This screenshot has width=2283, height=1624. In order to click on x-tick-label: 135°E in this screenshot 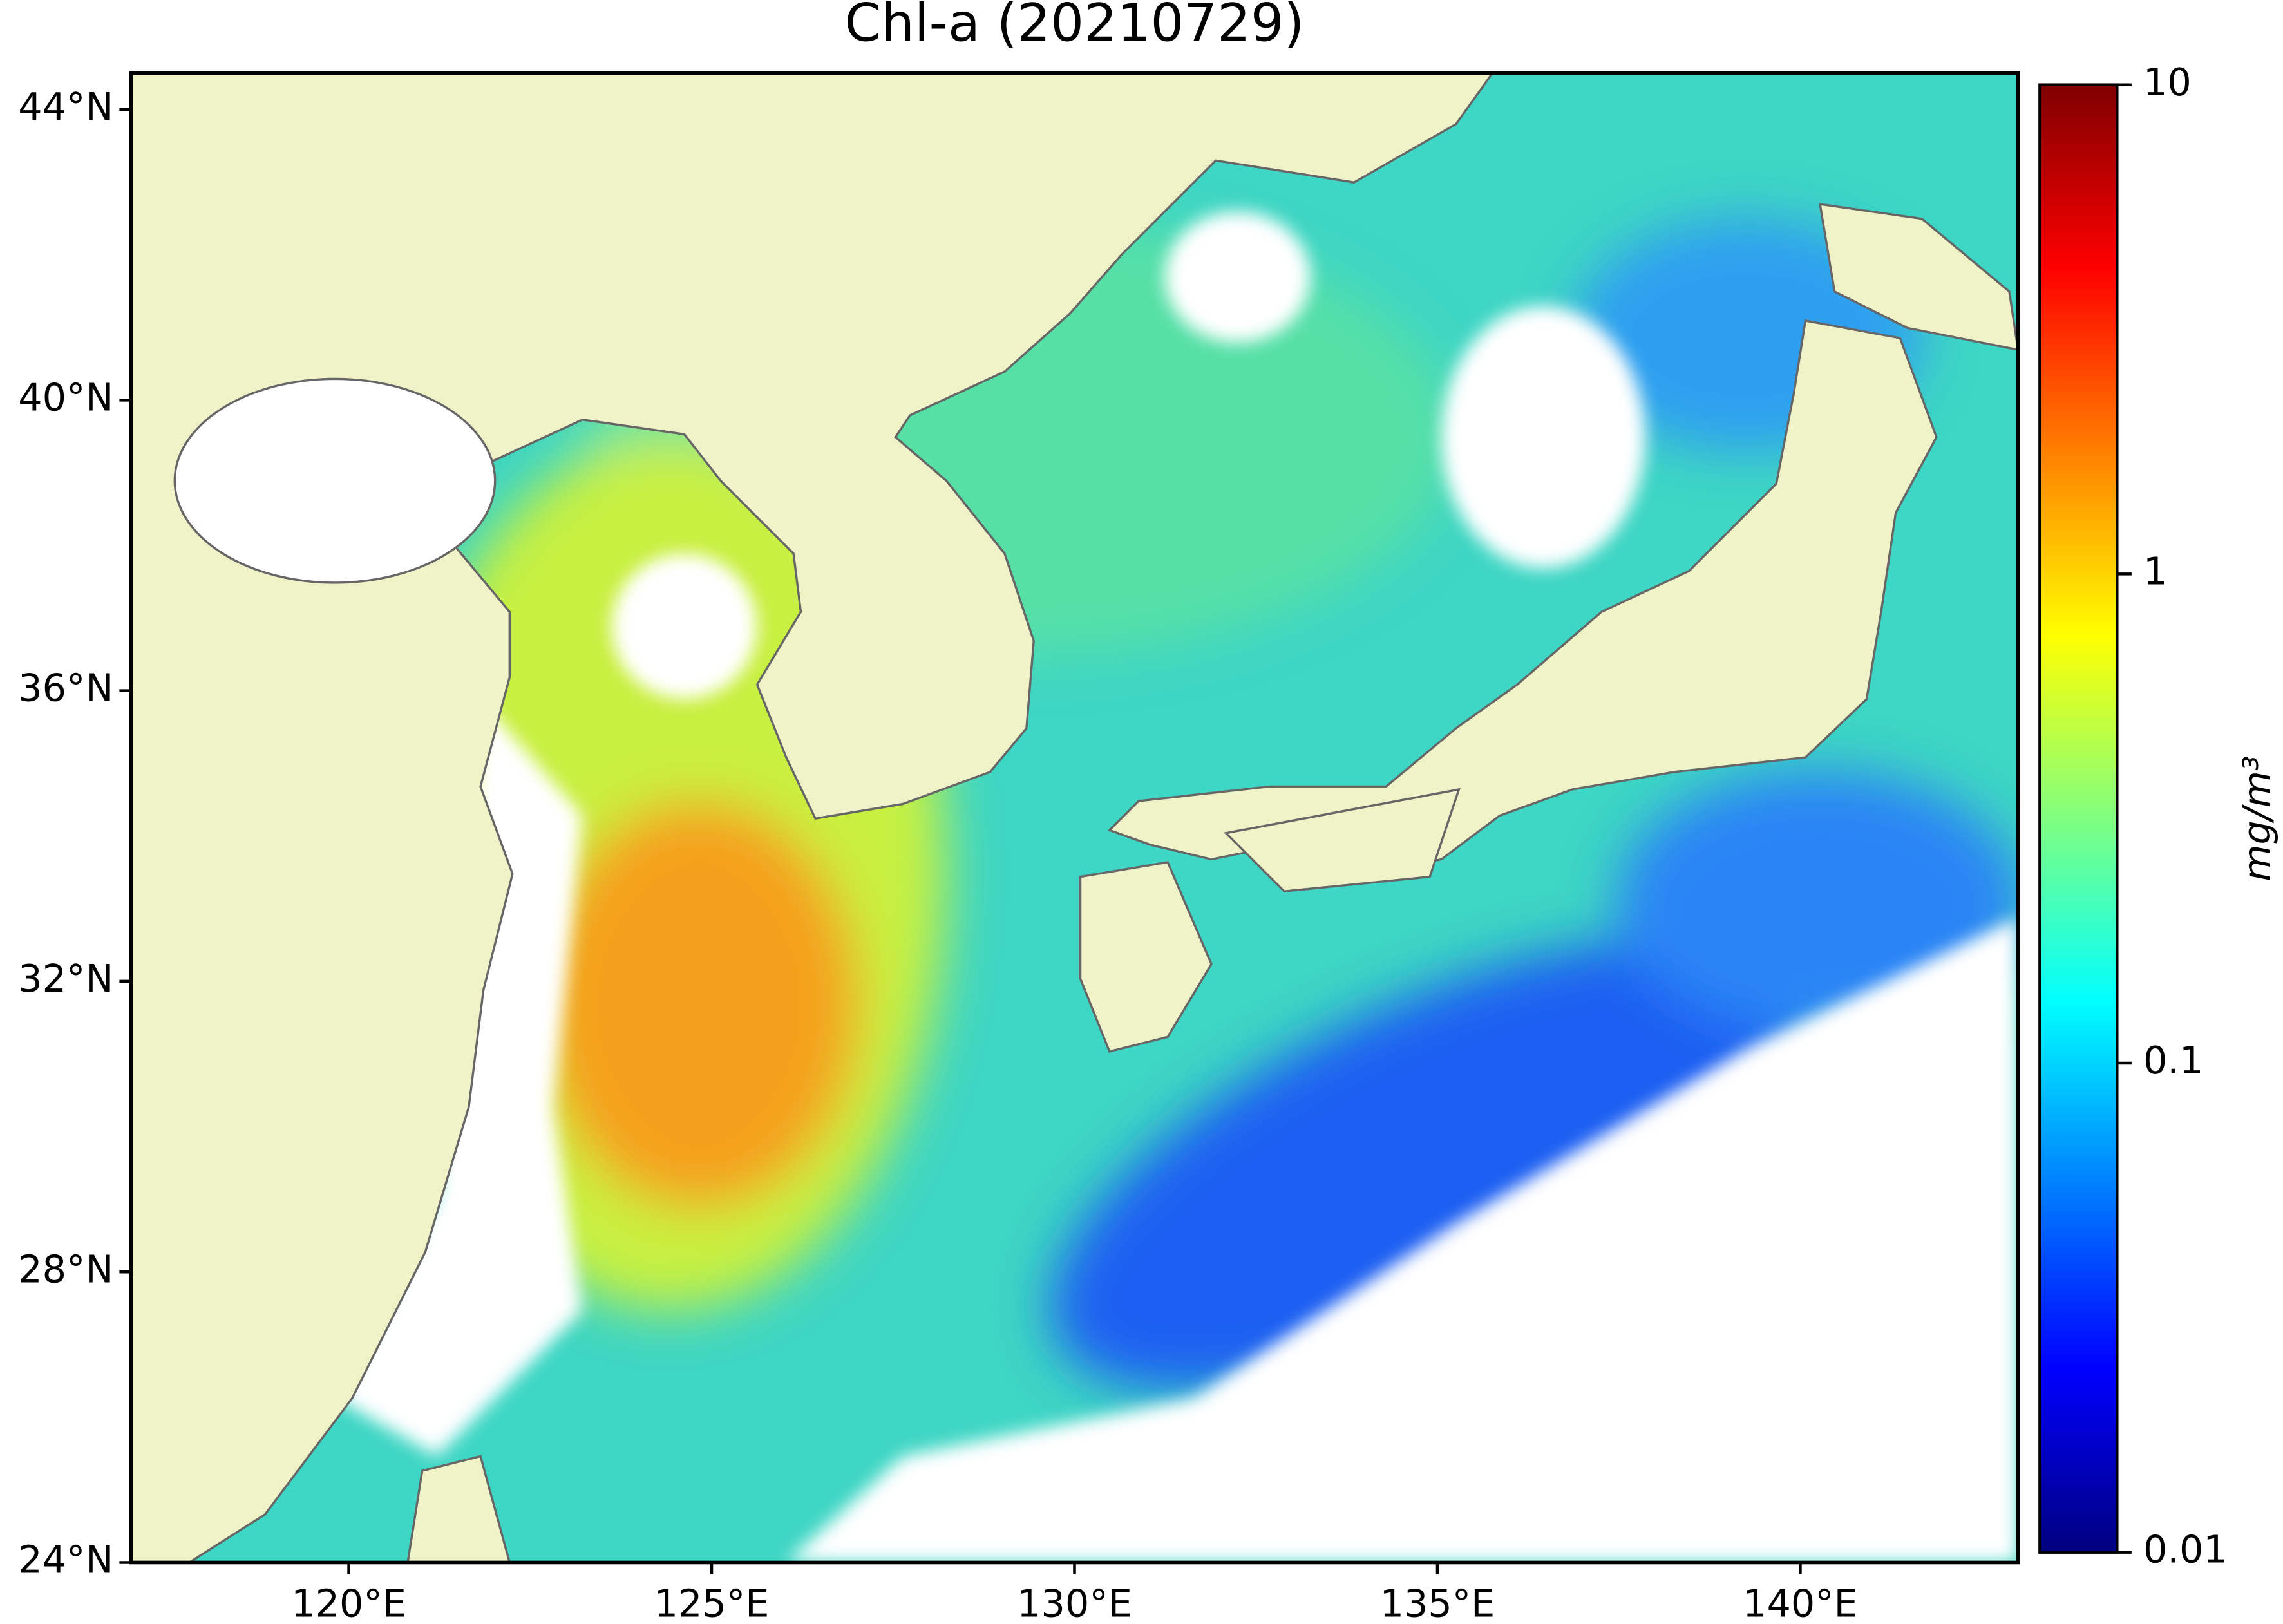, I will do `click(1437, 1603)`.